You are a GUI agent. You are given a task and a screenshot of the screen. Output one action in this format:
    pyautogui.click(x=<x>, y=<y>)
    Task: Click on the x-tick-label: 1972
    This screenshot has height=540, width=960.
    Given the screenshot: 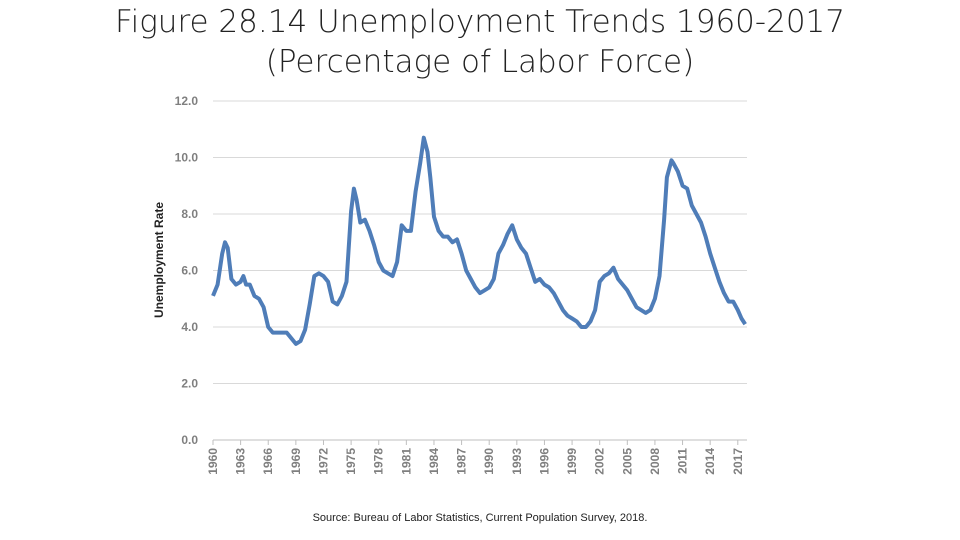 What is the action you would take?
    pyautogui.click(x=323, y=461)
    